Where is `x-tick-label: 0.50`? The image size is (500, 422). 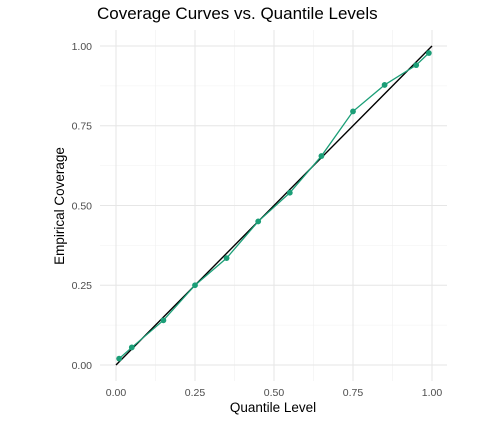 x-tick-label: 0.50 is located at coordinates (274, 393).